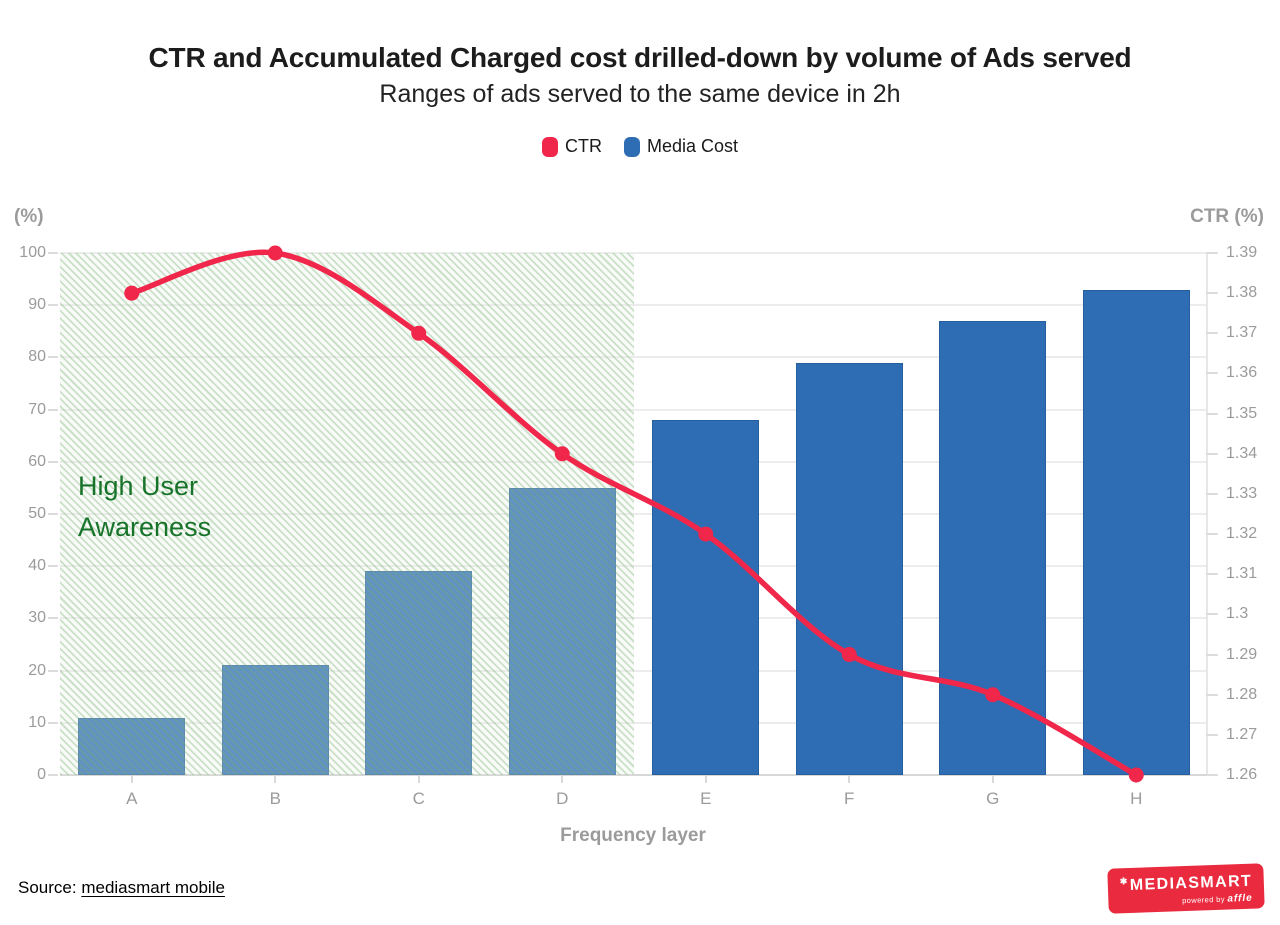  What do you see at coordinates (37, 722) in the screenshot?
I see `left-axis-tick-label: 10` at bounding box center [37, 722].